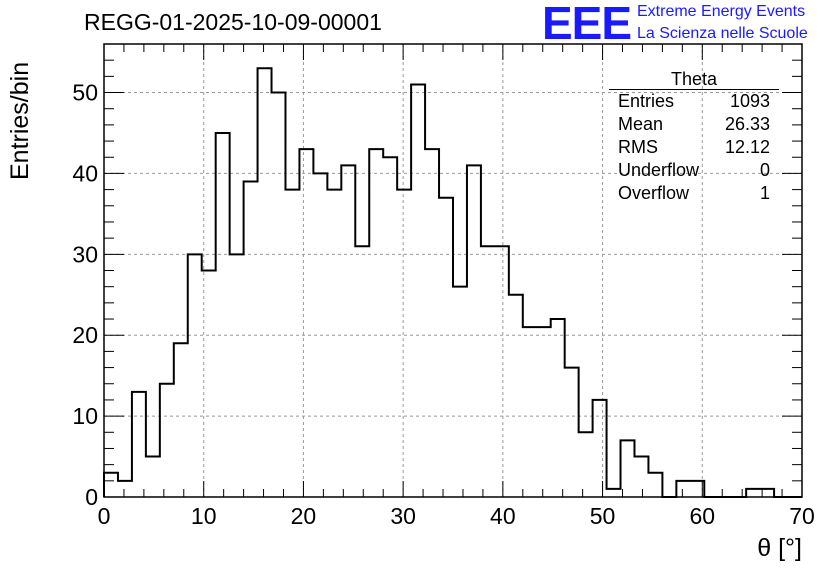 The image size is (836, 572). Describe the element at coordinates (641, 124) in the screenshot. I see `stats-label: Mean` at that location.